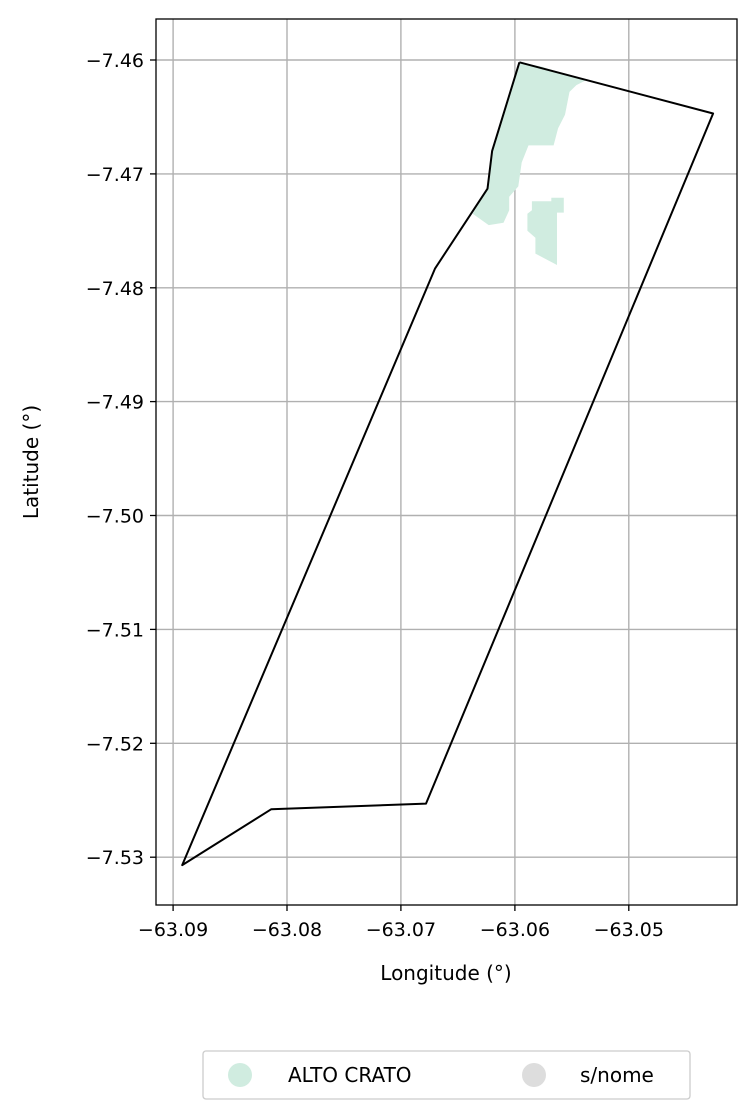  What do you see at coordinates (629, 930) in the screenshot?
I see `x-tick-label: −63.05` at bounding box center [629, 930].